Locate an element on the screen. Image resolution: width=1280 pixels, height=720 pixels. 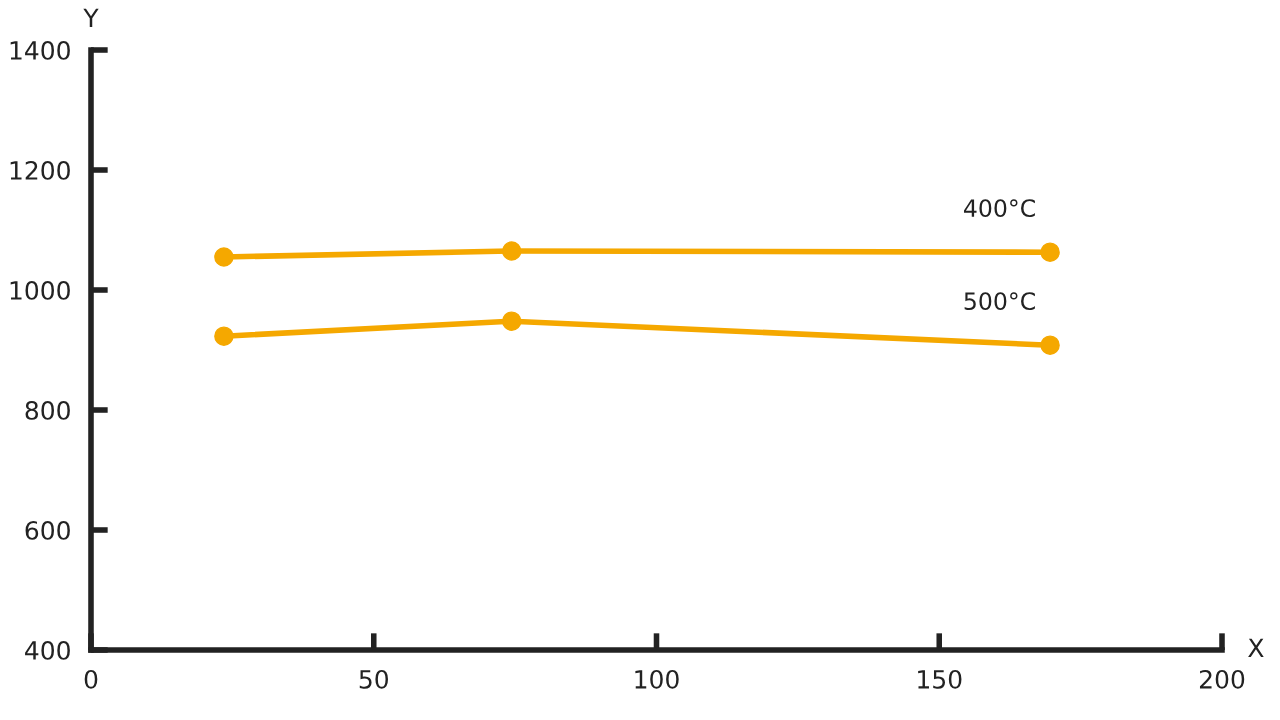
y-axis-title: Y is located at coordinates (91, 17).